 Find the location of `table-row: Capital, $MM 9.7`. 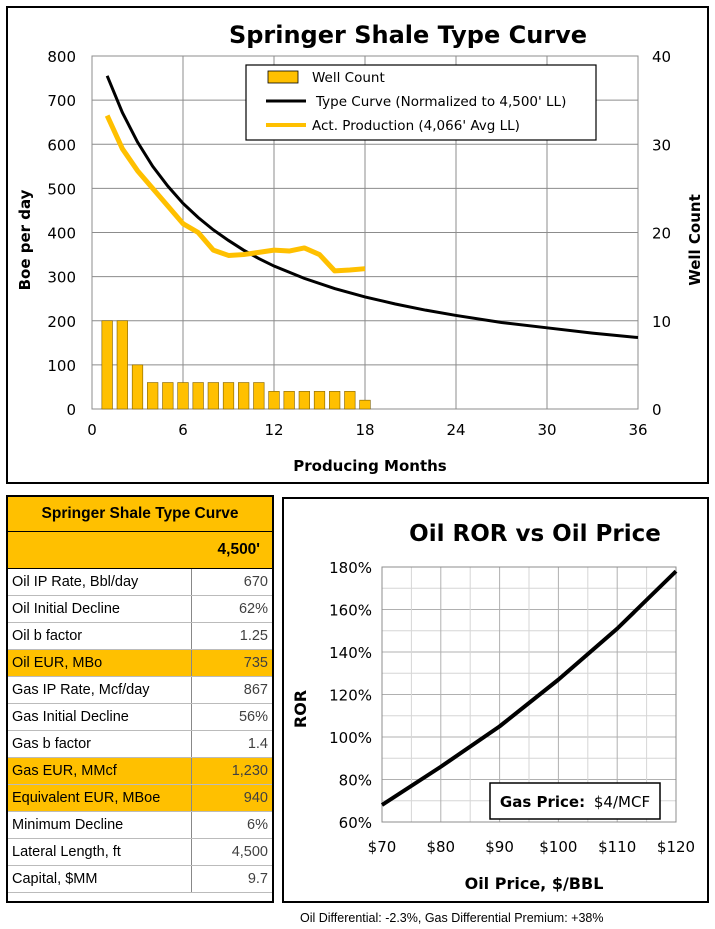

table-row: Capital, $MM 9.7 is located at coordinates (140, 879).